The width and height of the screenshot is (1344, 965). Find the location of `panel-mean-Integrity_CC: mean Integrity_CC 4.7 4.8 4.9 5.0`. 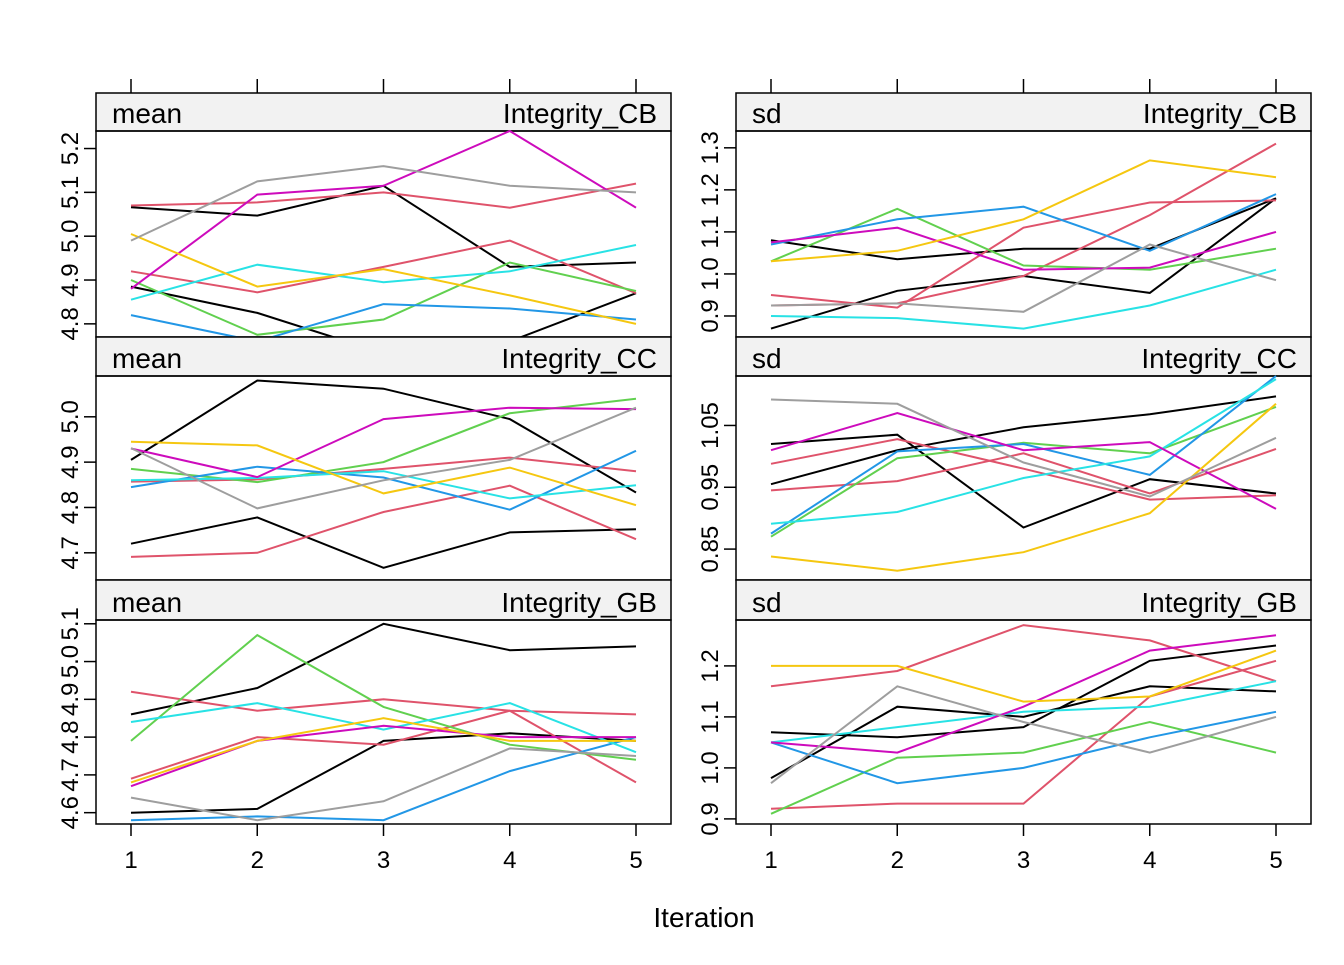

panel-mean-Integrity_CC: mean Integrity_CC 4.7 4.8 4.9 5.0 is located at coordinates (364, 458).